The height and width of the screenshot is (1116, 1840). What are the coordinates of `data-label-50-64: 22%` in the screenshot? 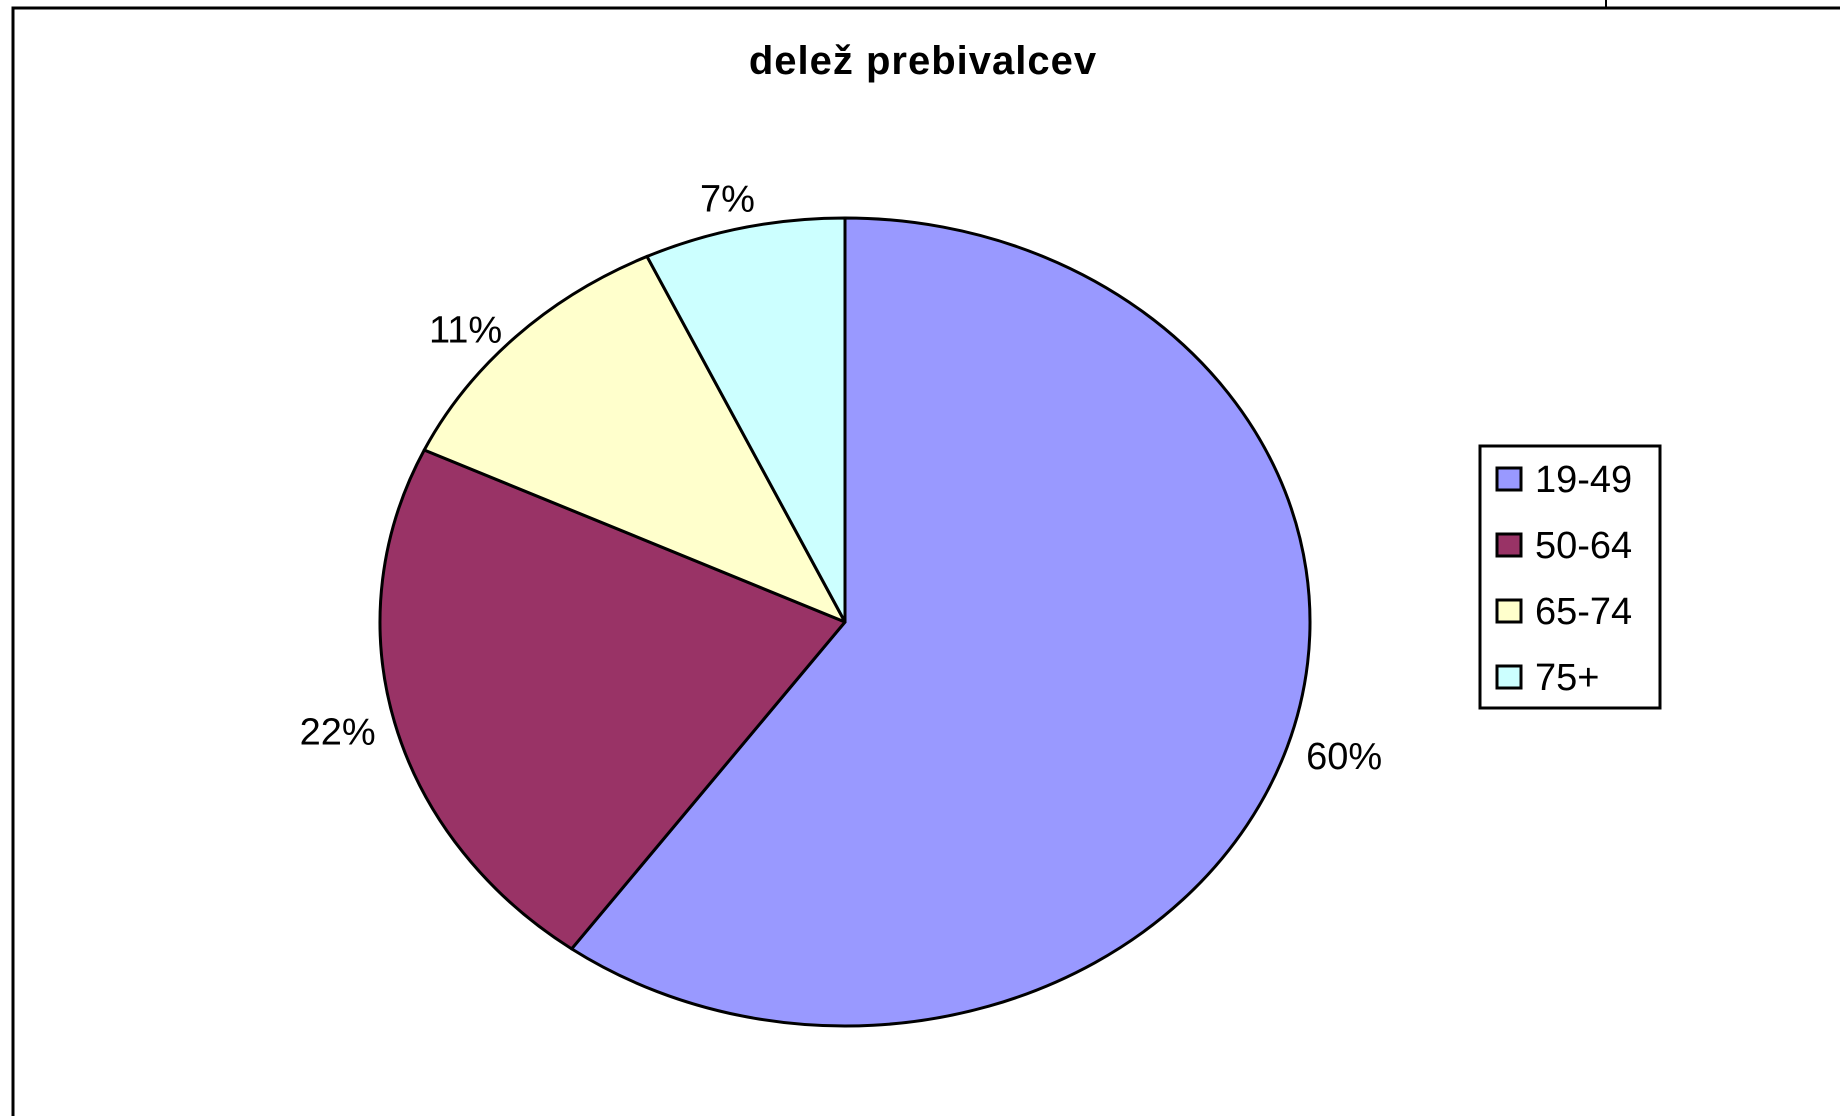 It's located at (338, 733).